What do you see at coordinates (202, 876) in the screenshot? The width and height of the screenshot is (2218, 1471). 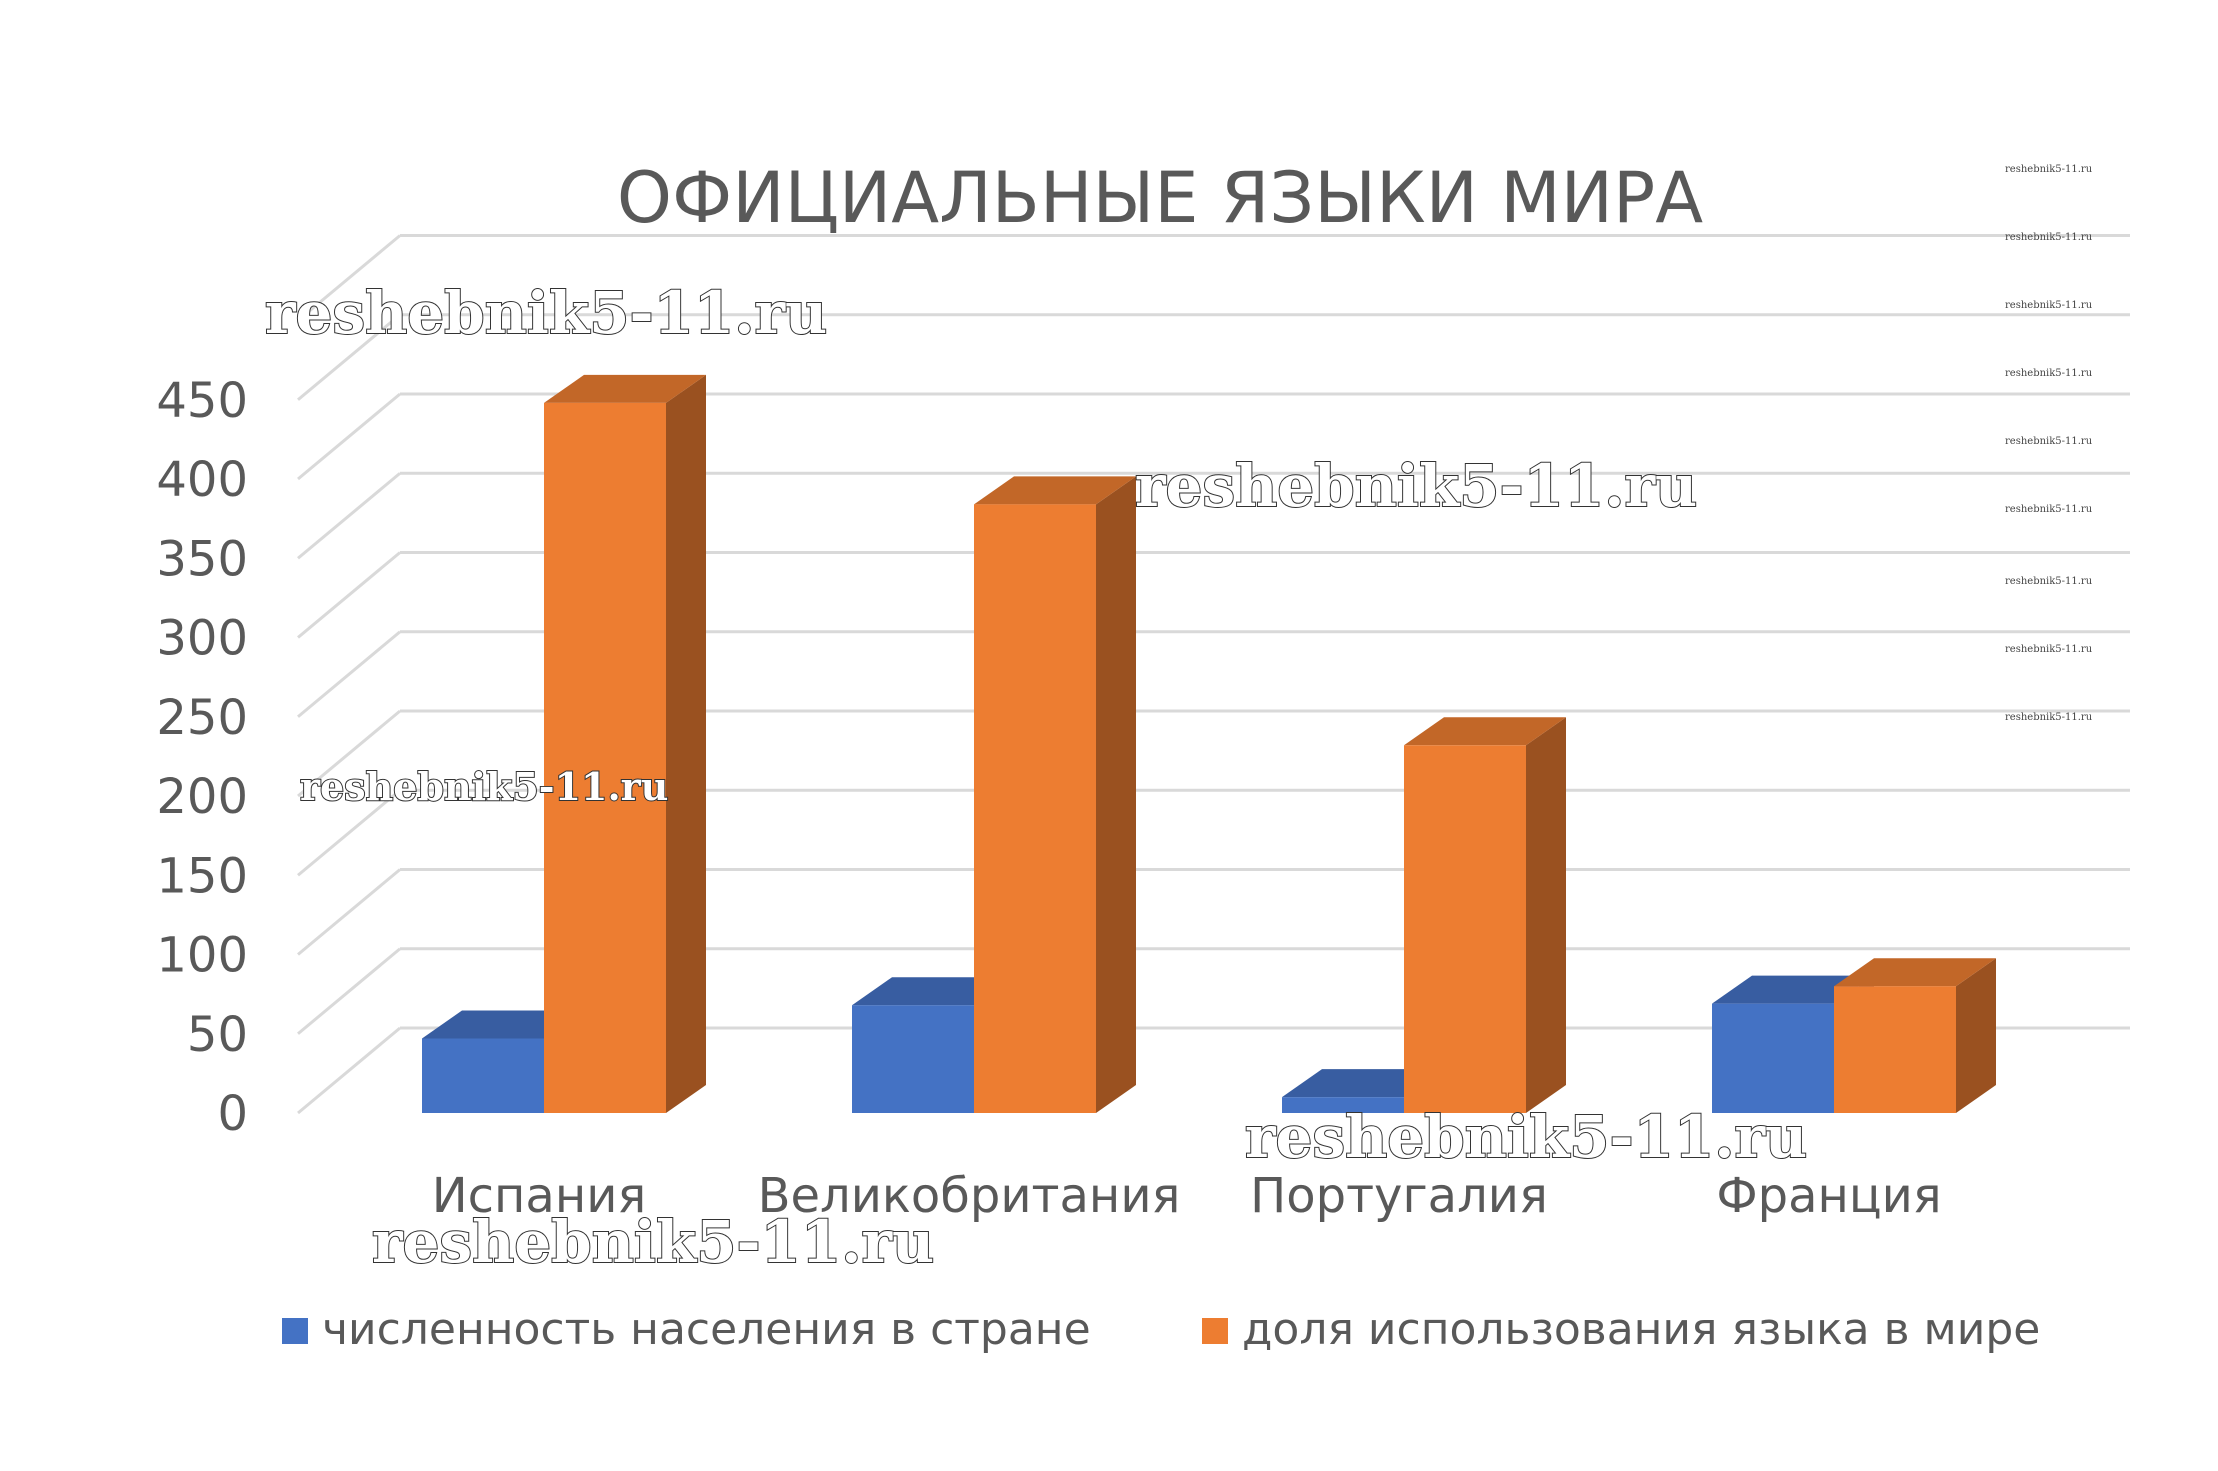 I see `y-tick-label: 150` at bounding box center [202, 876].